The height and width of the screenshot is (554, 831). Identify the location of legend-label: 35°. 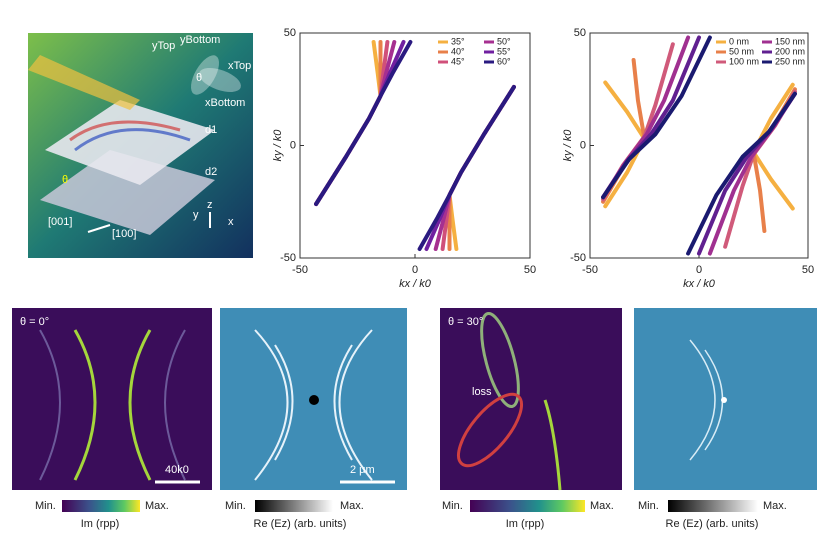
(458, 41).